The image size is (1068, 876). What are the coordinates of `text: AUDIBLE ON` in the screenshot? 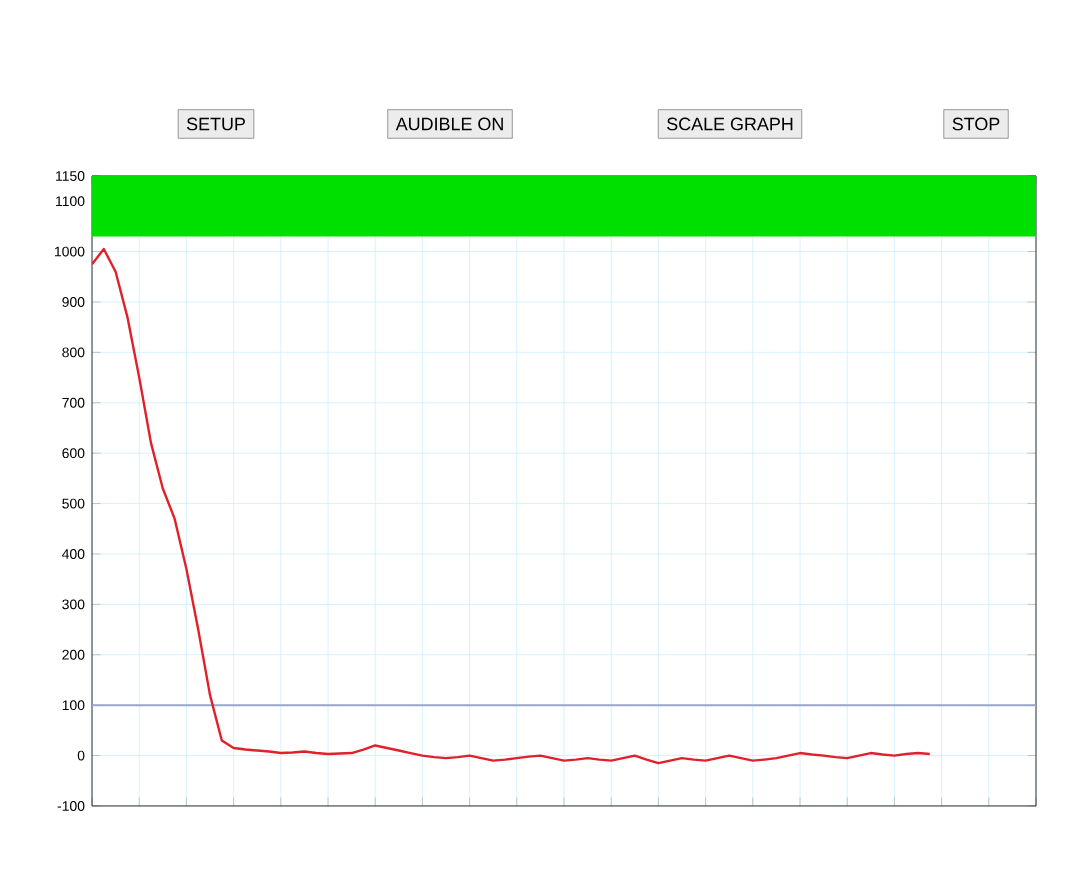 It's located at (449, 124).